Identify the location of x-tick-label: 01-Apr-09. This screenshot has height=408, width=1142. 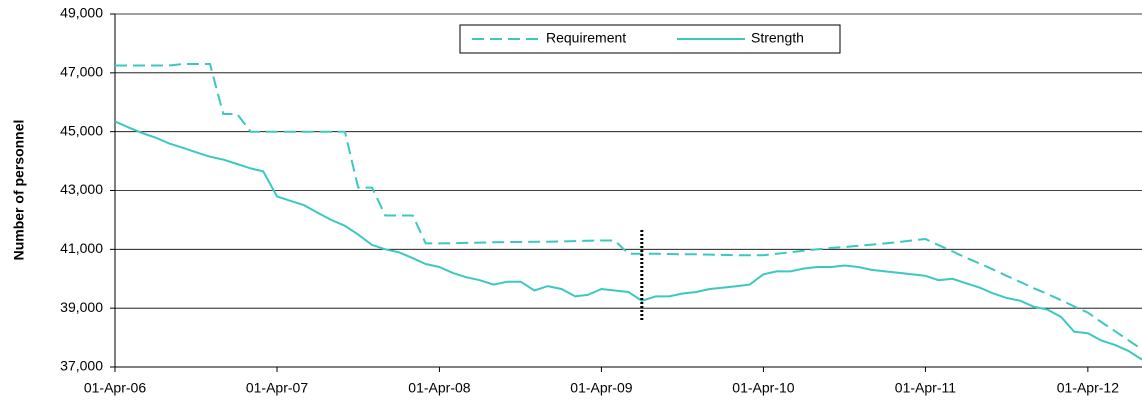
(601, 388).